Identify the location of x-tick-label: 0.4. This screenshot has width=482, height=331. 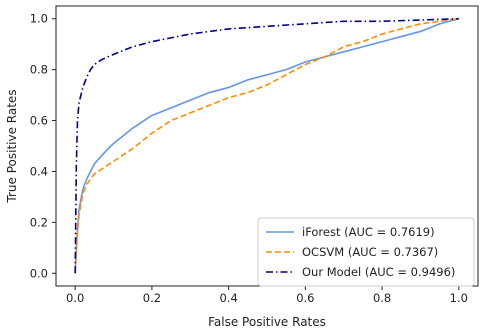
(228, 298).